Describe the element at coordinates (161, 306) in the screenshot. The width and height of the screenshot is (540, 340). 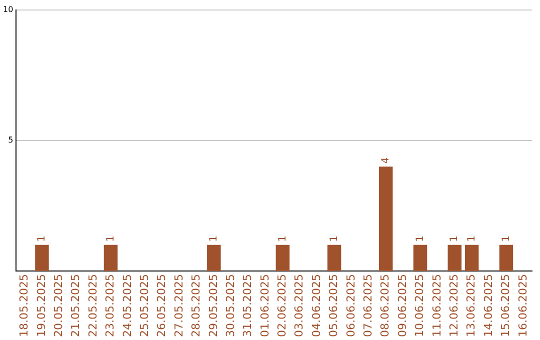
I see `x-tick-label: 26.05.2025` at that location.